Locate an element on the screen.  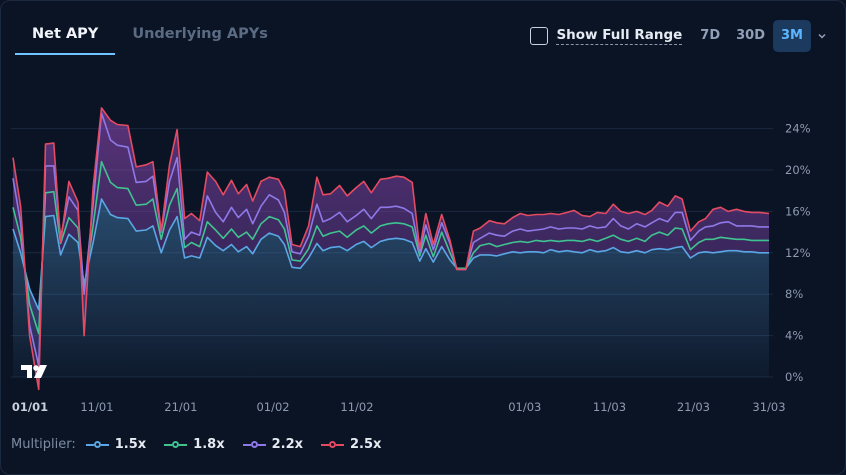
range-7d-button: 7D is located at coordinates (710, 35).